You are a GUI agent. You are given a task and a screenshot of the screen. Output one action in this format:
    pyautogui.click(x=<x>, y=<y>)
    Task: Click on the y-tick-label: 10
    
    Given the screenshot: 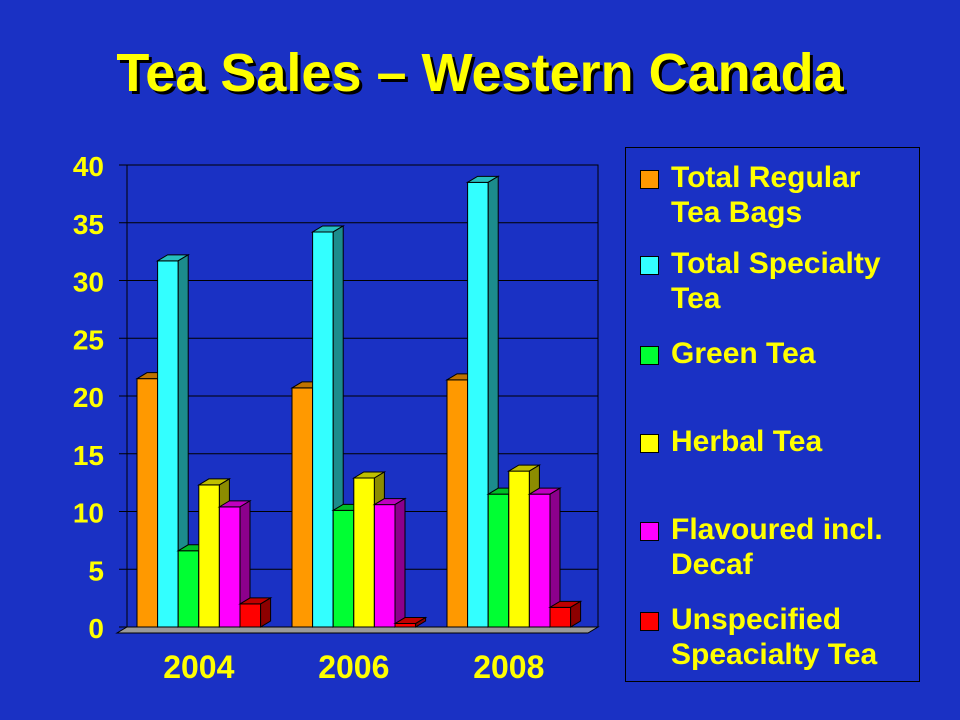 What is the action you would take?
    pyautogui.click(x=88, y=513)
    